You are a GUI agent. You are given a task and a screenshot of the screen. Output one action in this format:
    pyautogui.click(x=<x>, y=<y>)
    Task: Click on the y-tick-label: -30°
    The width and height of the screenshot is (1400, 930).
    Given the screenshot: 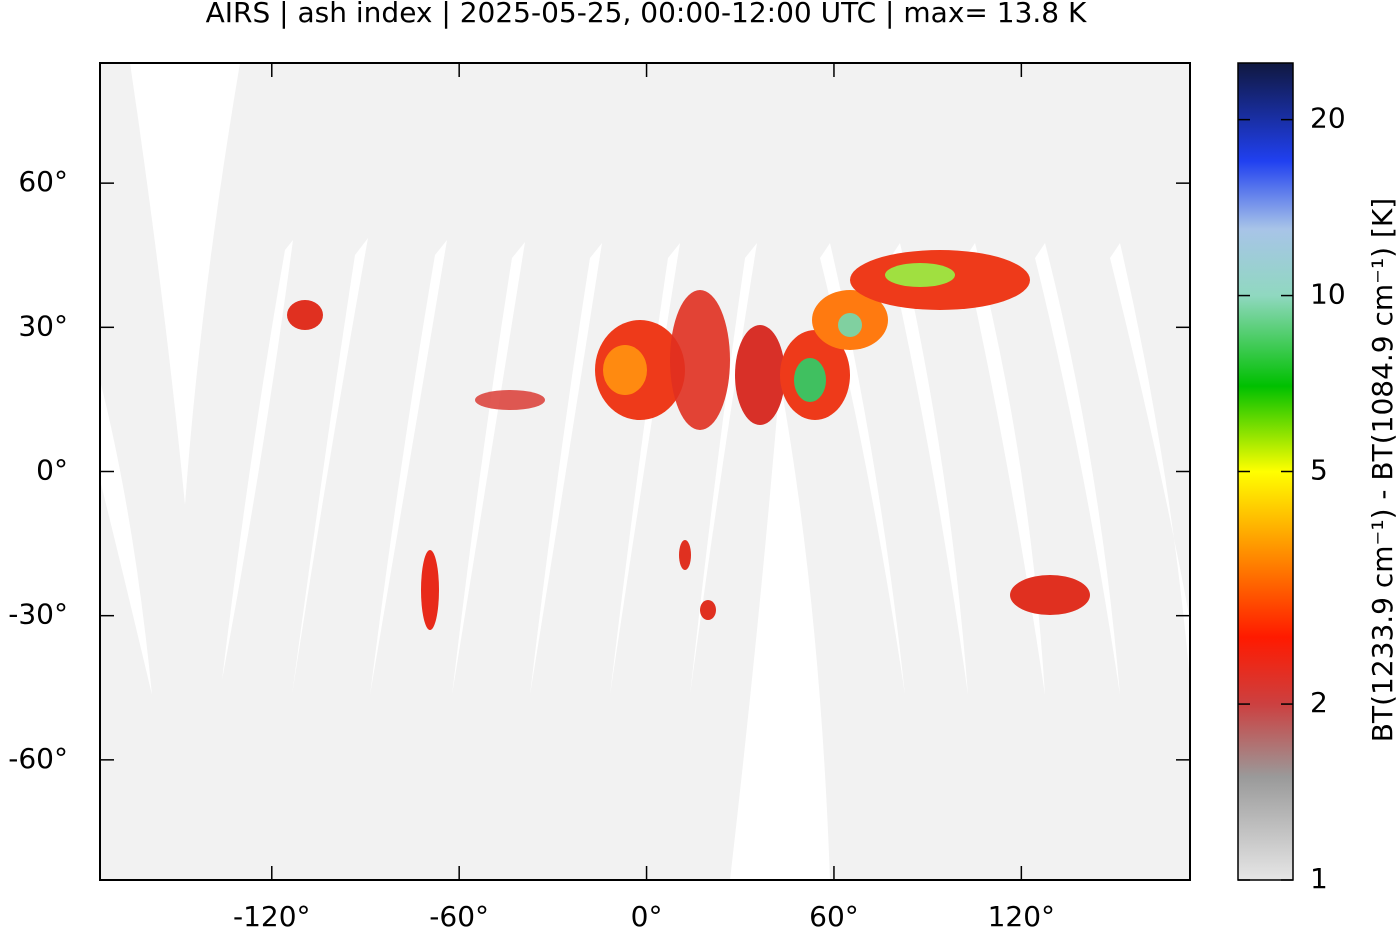 What is the action you would take?
    pyautogui.click(x=38, y=614)
    